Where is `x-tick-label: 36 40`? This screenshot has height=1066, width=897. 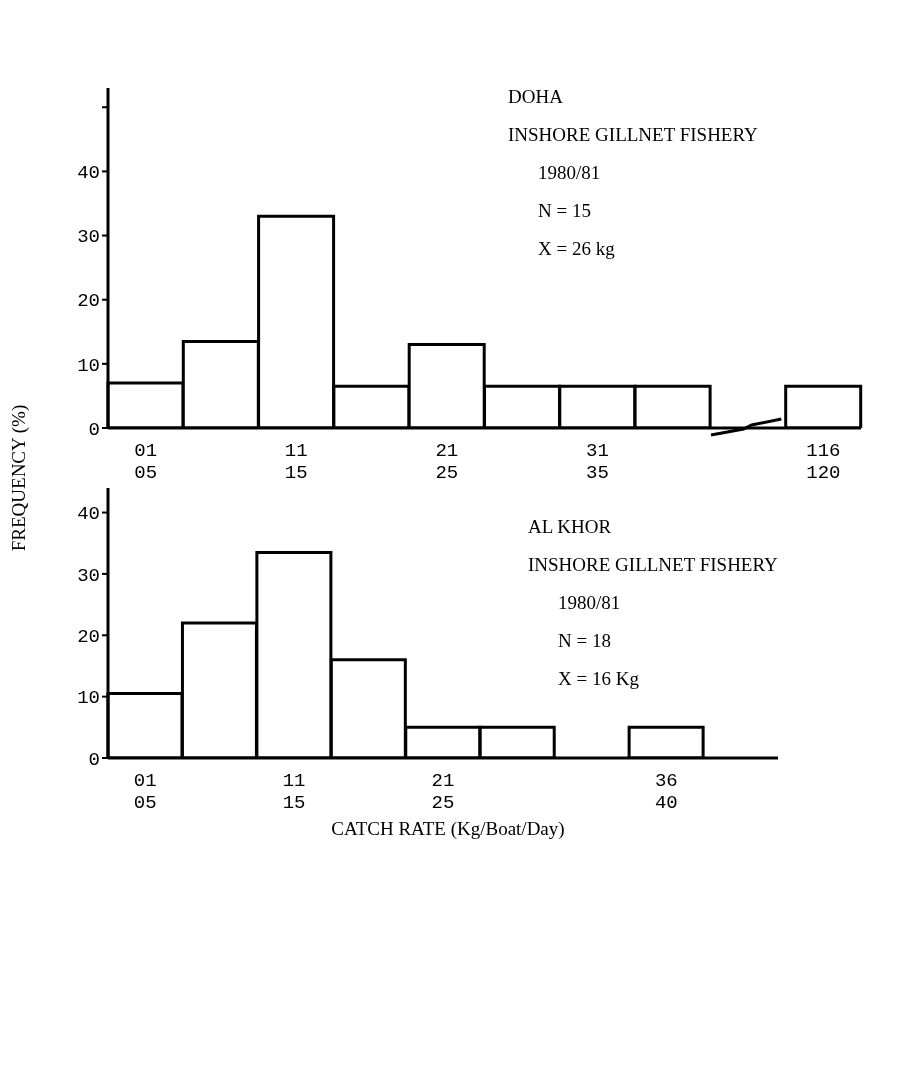
x-tick-label: 36 40 is located at coordinates (666, 792).